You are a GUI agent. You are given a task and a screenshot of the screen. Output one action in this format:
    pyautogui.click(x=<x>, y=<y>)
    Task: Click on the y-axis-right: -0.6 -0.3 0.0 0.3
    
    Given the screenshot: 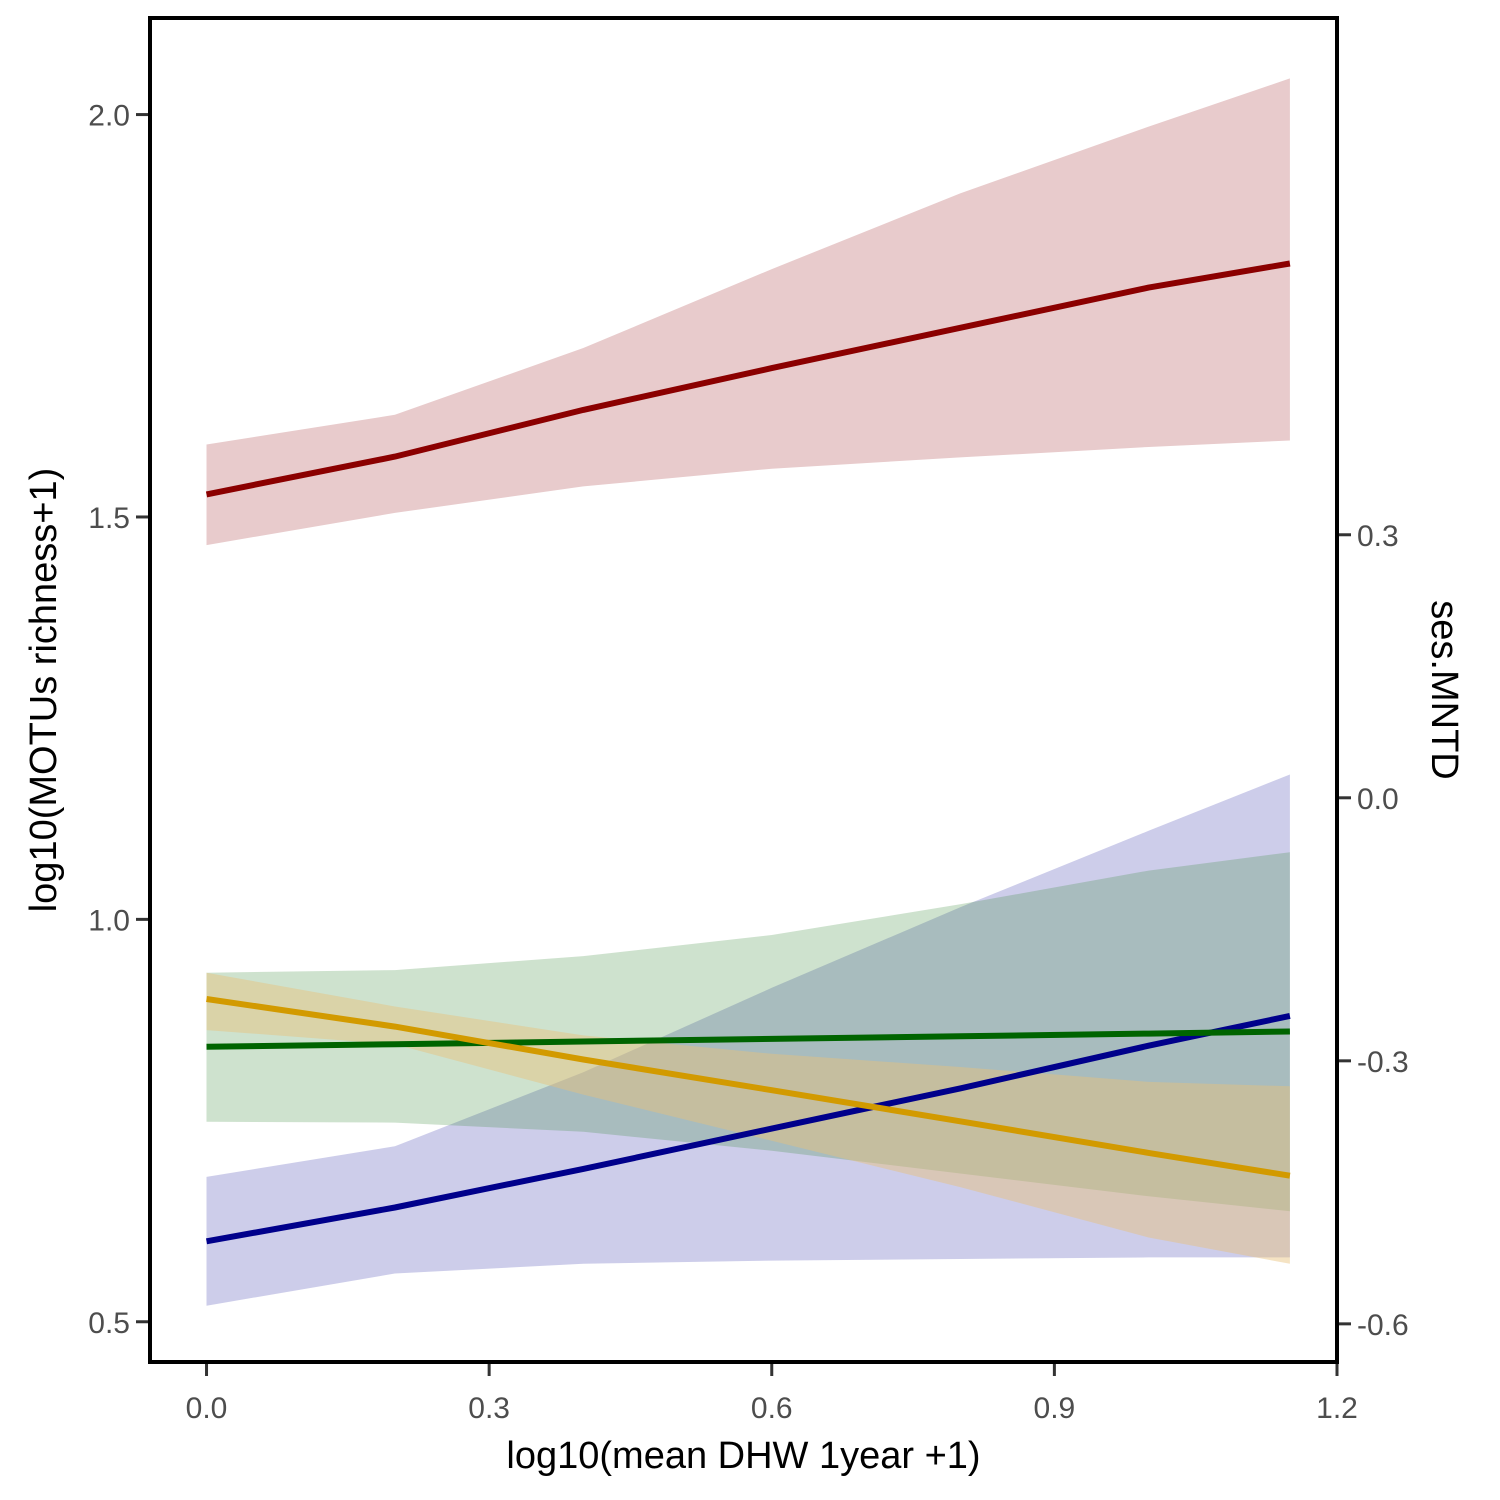 What is the action you would take?
    pyautogui.click(x=1374, y=931)
    